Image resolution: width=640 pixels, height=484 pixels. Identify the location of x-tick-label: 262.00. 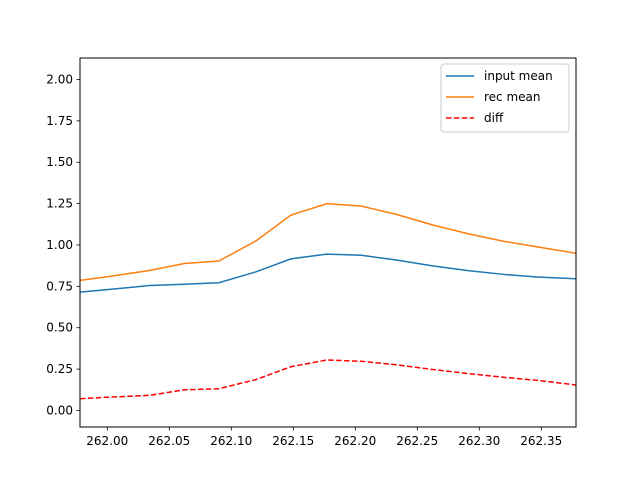
(107, 441).